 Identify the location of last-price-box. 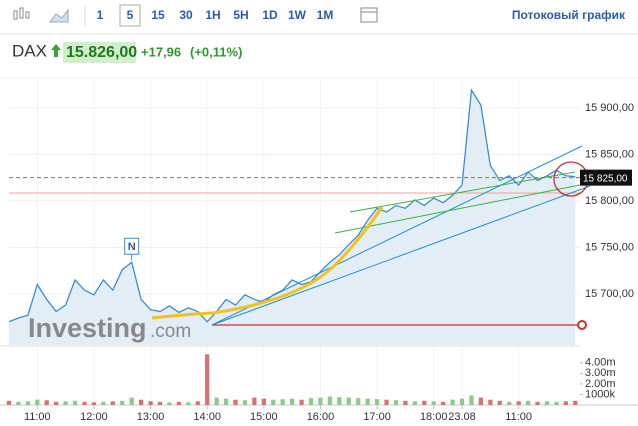
(606, 177).